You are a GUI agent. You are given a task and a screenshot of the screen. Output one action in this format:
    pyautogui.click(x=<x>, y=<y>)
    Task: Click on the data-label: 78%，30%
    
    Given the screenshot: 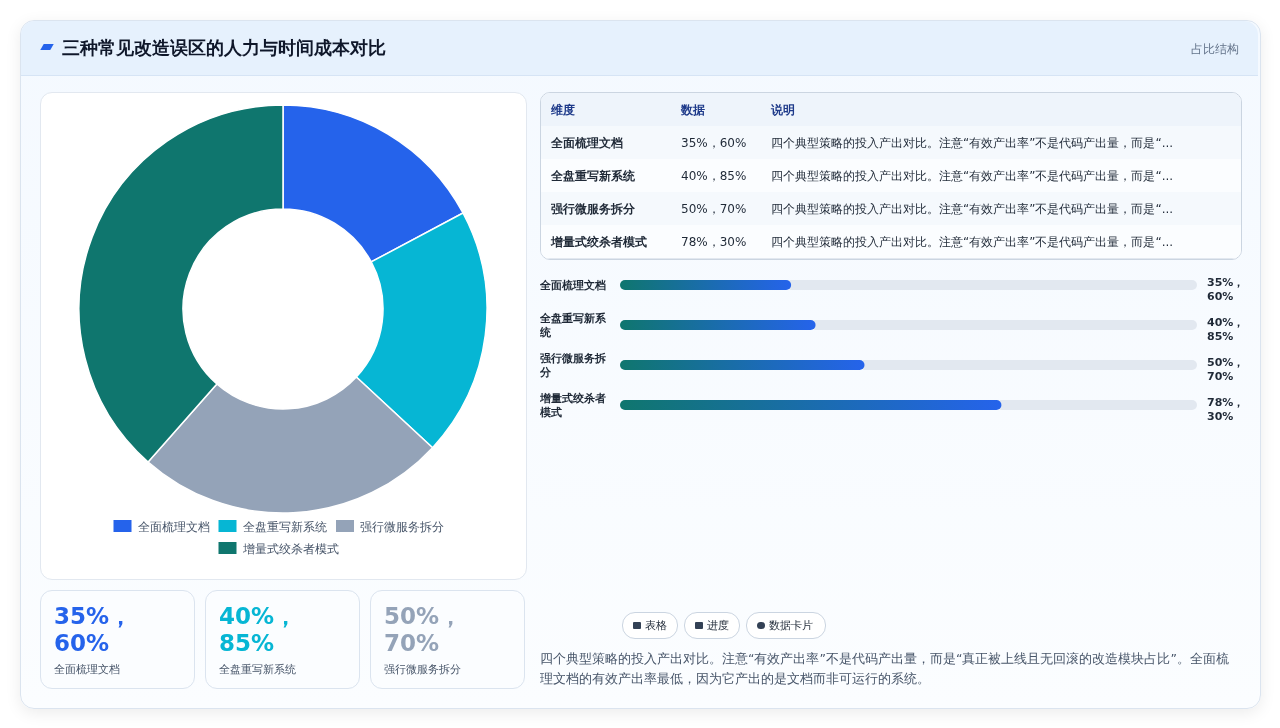 What is the action you would take?
    pyautogui.click(x=1226, y=409)
    